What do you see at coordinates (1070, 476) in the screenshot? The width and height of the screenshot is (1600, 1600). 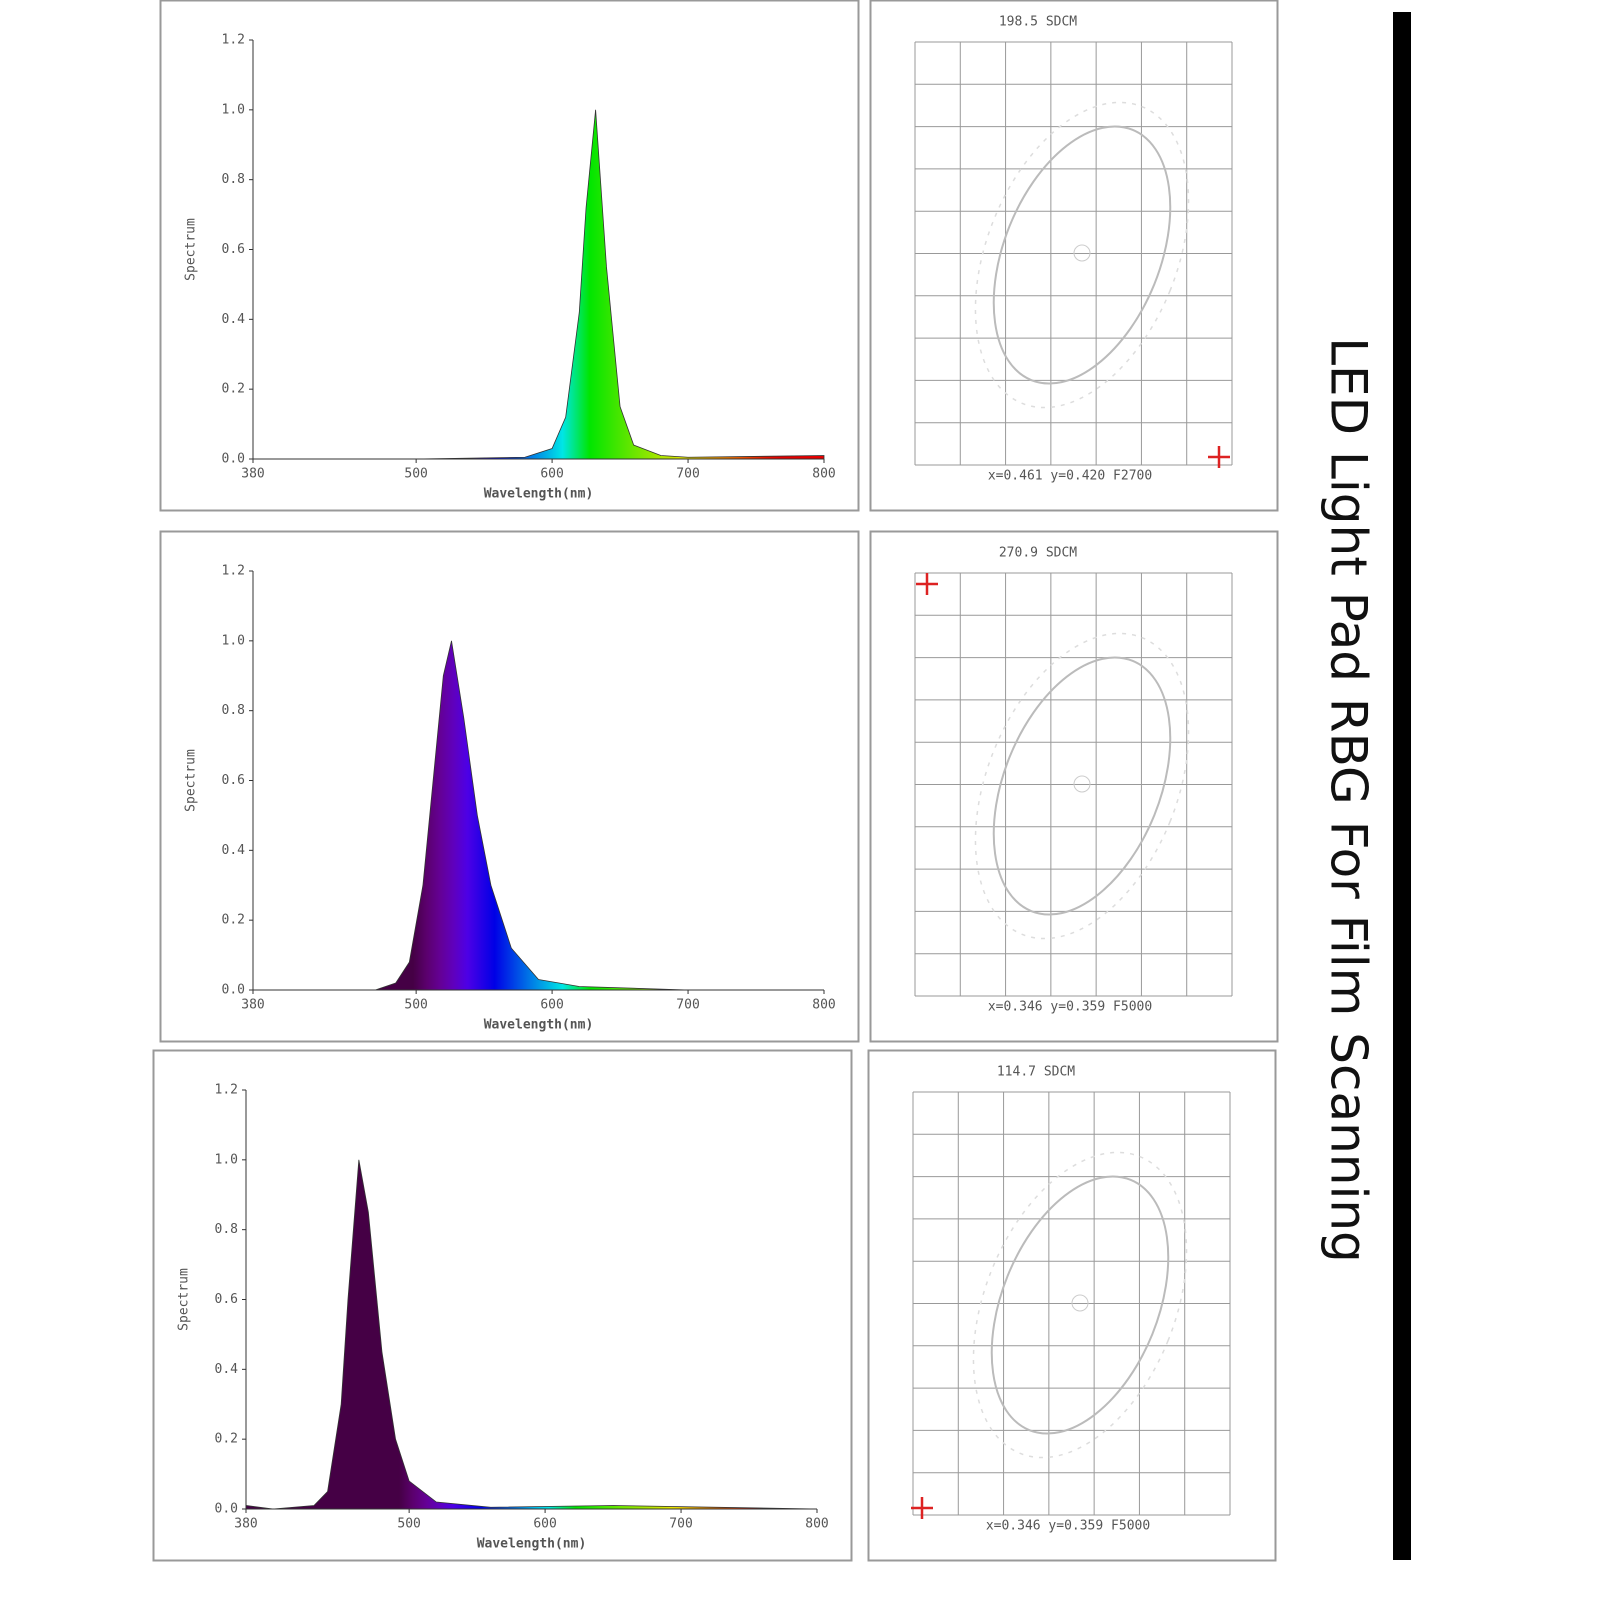 I see `panel-caption: x=0.461 y=0.420 F2700` at bounding box center [1070, 476].